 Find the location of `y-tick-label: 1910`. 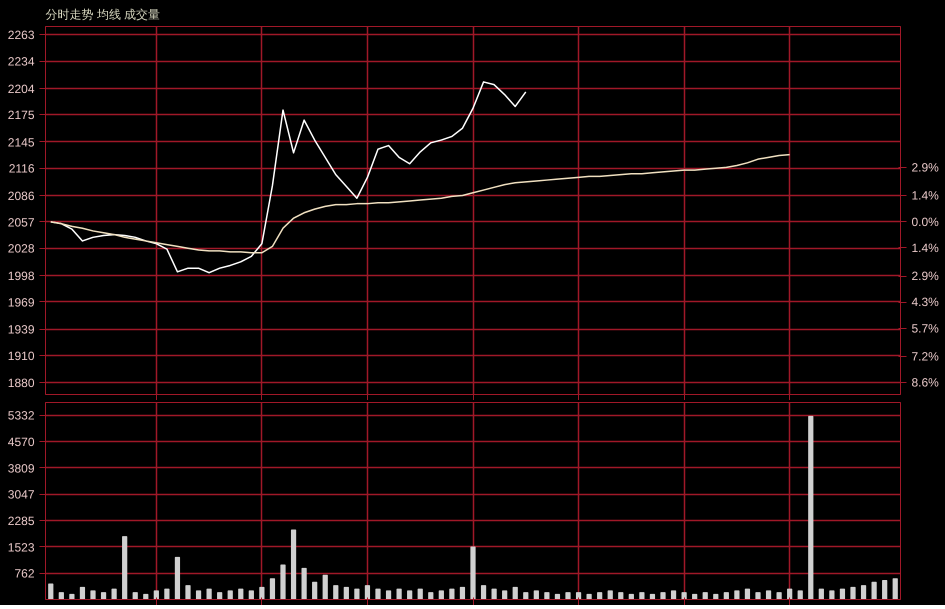

y-tick-label: 1910 is located at coordinates (21, 355).